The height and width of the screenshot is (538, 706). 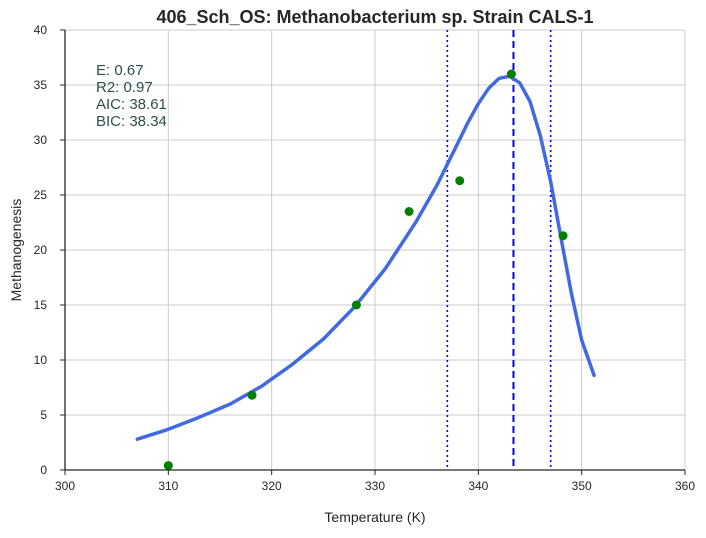 I want to click on x-tick-label: 350, so click(x=582, y=486).